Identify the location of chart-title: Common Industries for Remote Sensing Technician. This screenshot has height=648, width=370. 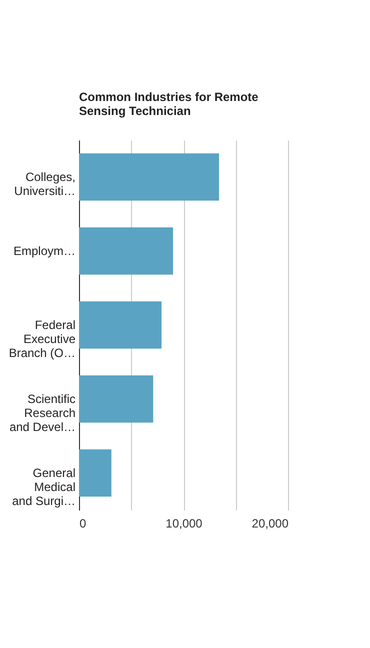
(169, 104).